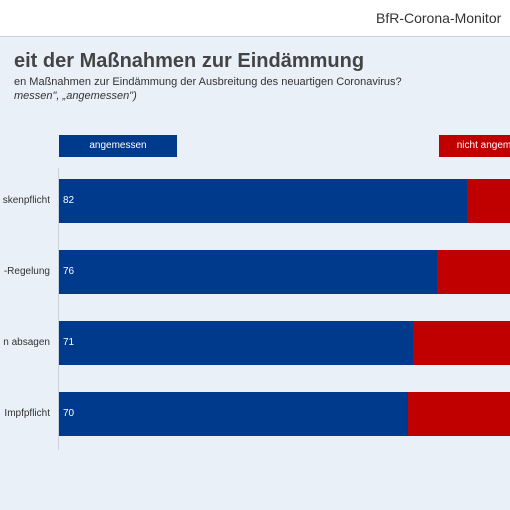 The image size is (510, 510). I want to click on chart-title: eit der Maßnahmen zur Eindämmung, so click(189, 61).